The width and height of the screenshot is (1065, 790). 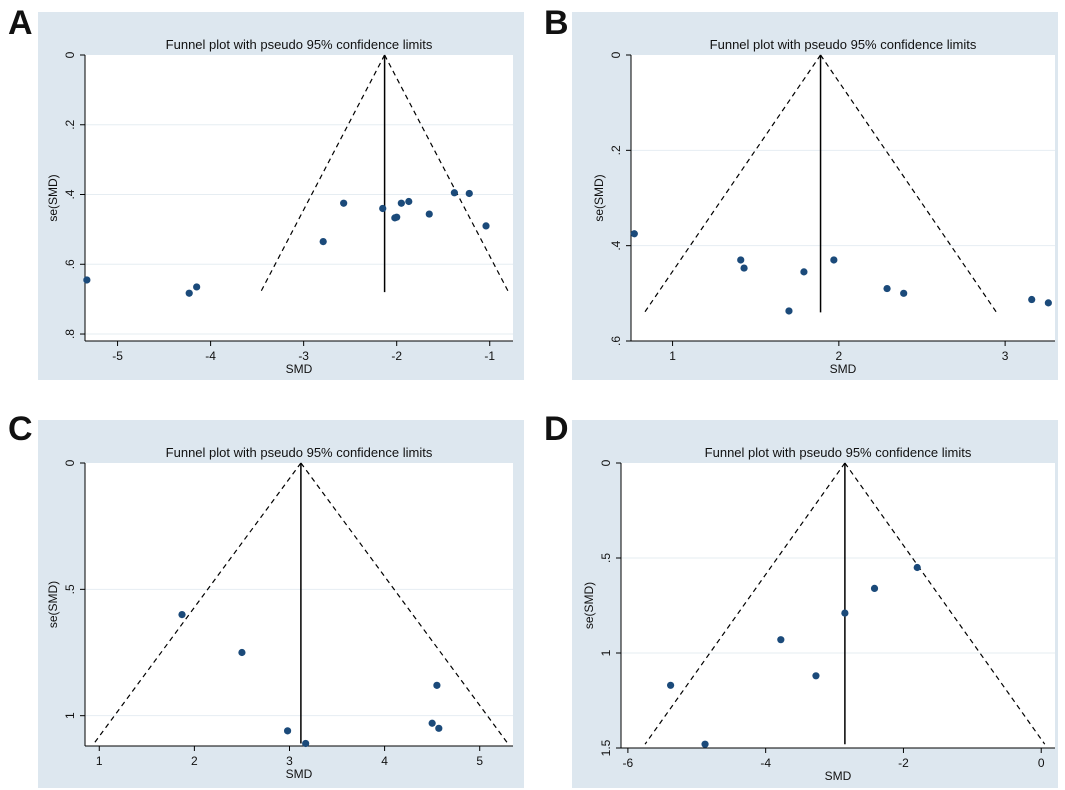 I want to click on x-tick-label: -3, so click(x=303, y=356).